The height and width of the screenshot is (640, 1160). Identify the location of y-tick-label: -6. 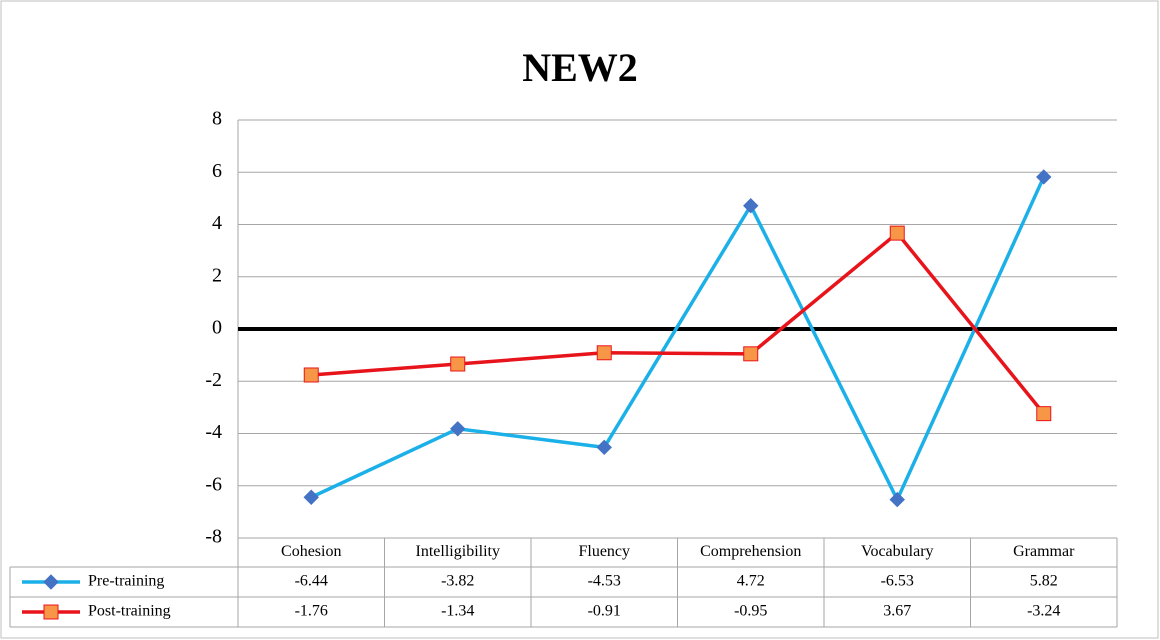
(213, 484).